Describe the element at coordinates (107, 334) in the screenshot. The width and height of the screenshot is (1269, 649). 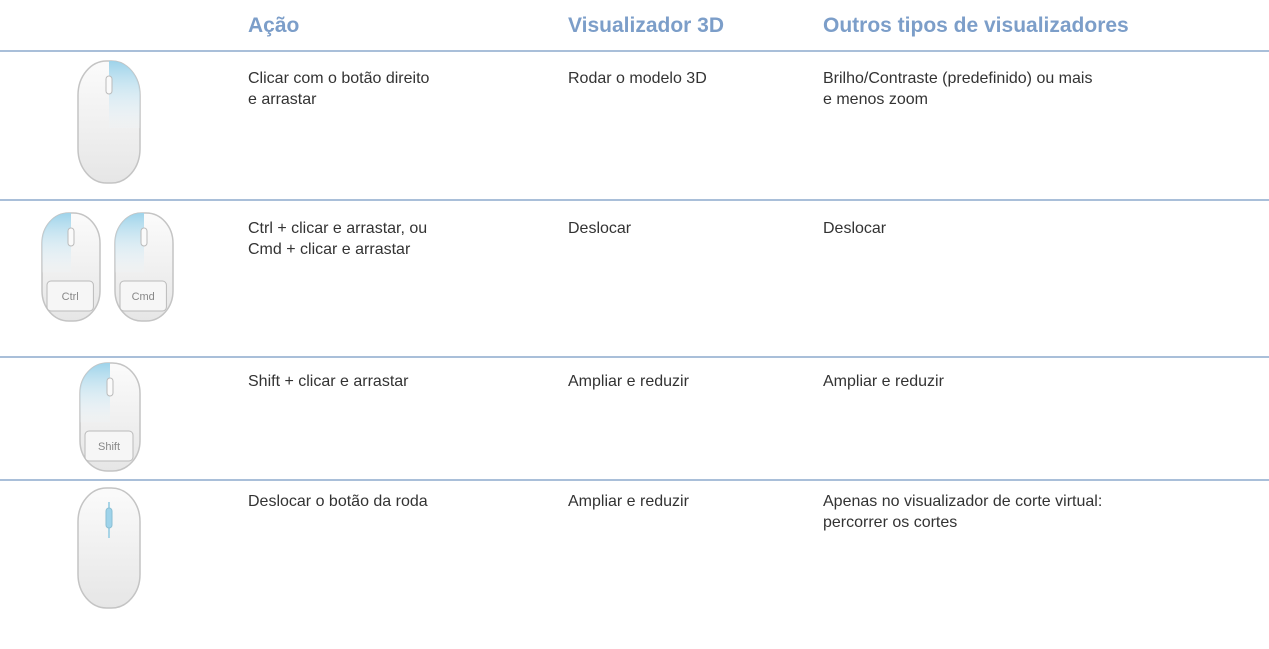
I see `mouse-icons: Ctrl Cmd Shift` at that location.